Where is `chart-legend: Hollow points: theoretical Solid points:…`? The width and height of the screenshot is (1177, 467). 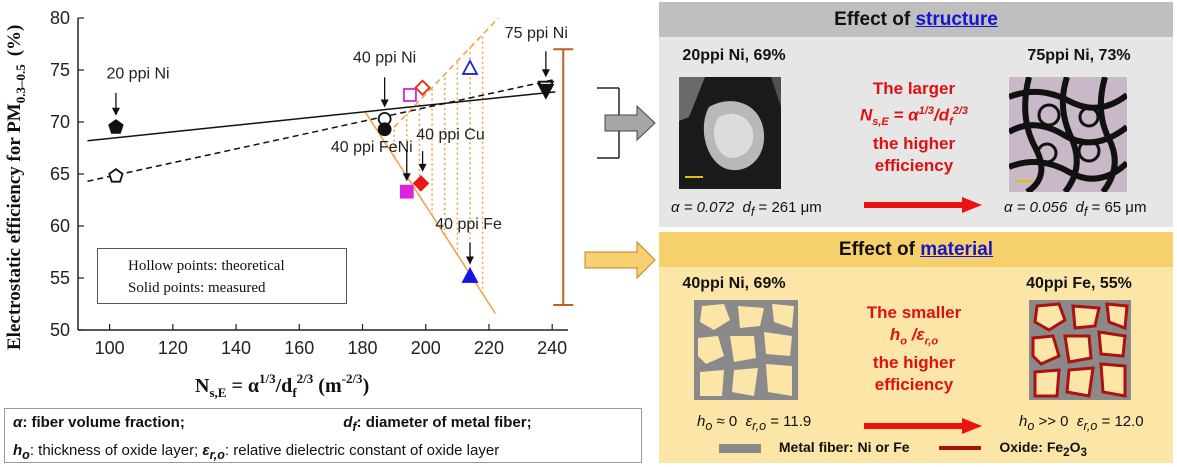 chart-legend: Hollow points: theoretical Solid points:… is located at coordinates (222, 276).